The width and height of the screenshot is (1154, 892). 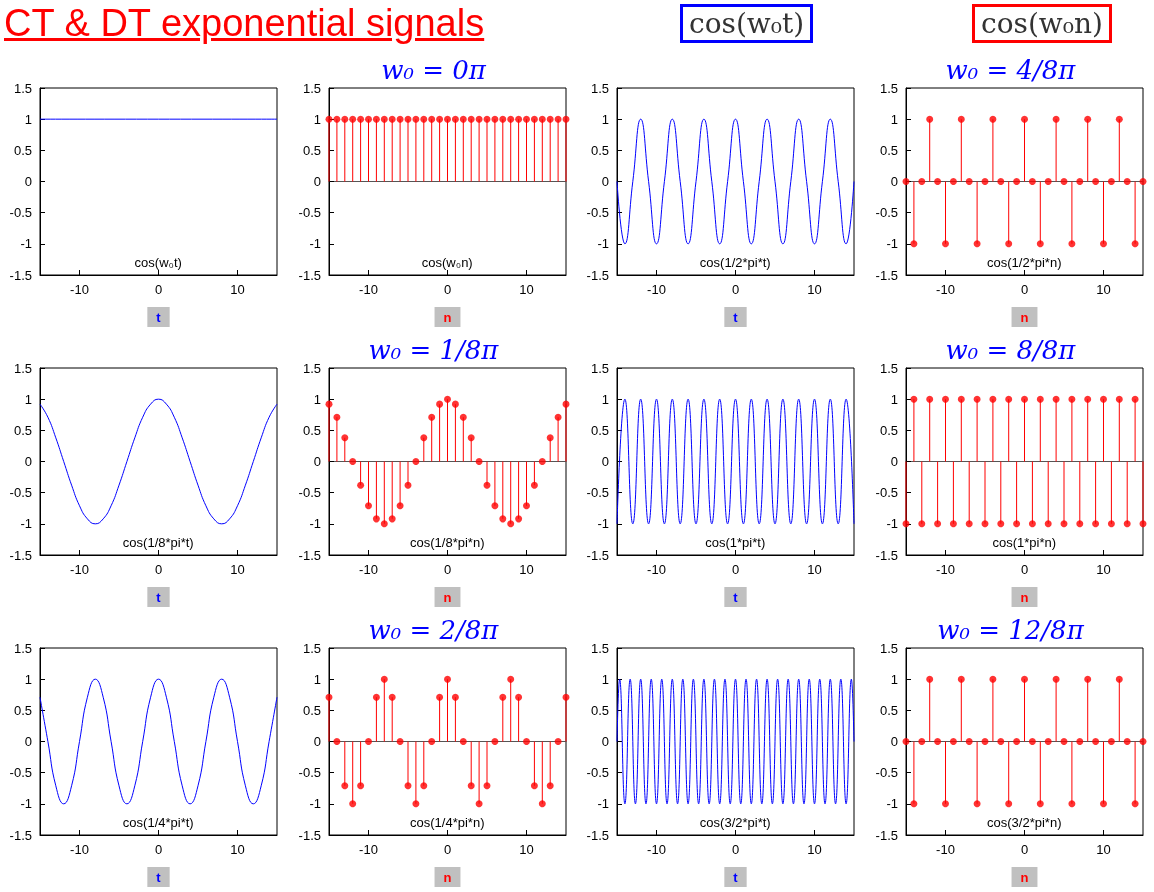 What do you see at coordinates (1023, 822) in the screenshot?
I see `annotation: cos(3/2*pi*n)` at bounding box center [1023, 822].